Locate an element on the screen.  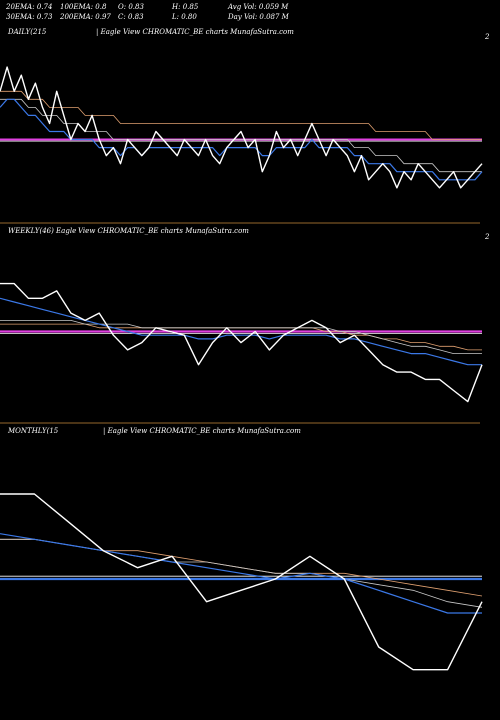
monthly-panel-title: MONTHLY(15 is located at coordinates (33, 431).